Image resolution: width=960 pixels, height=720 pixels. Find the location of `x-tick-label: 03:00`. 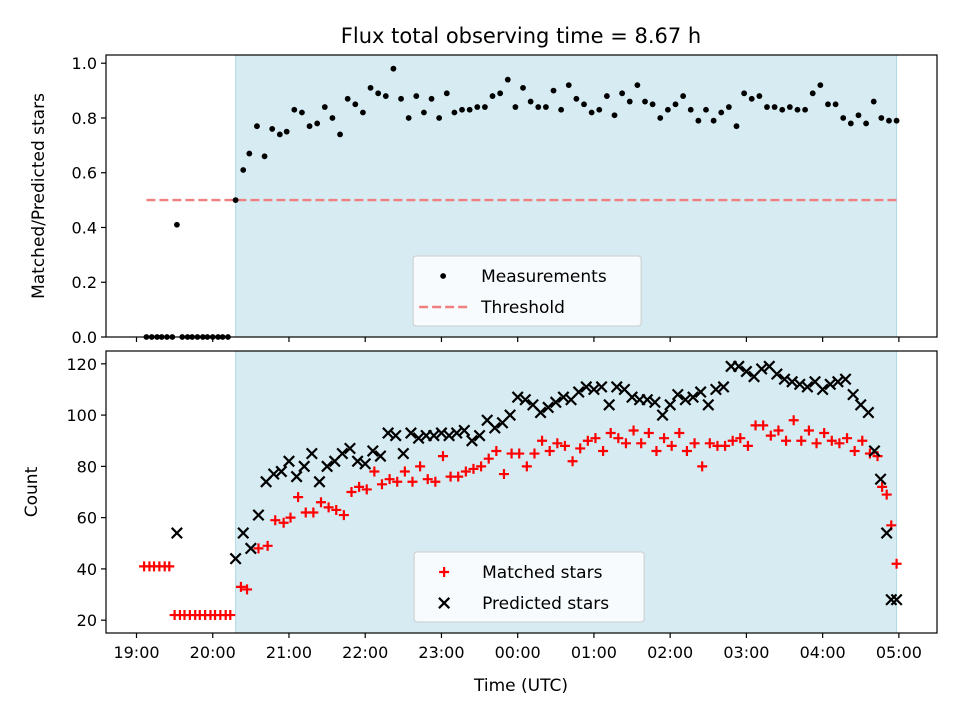

x-tick-label: 03:00 is located at coordinates (746, 652).